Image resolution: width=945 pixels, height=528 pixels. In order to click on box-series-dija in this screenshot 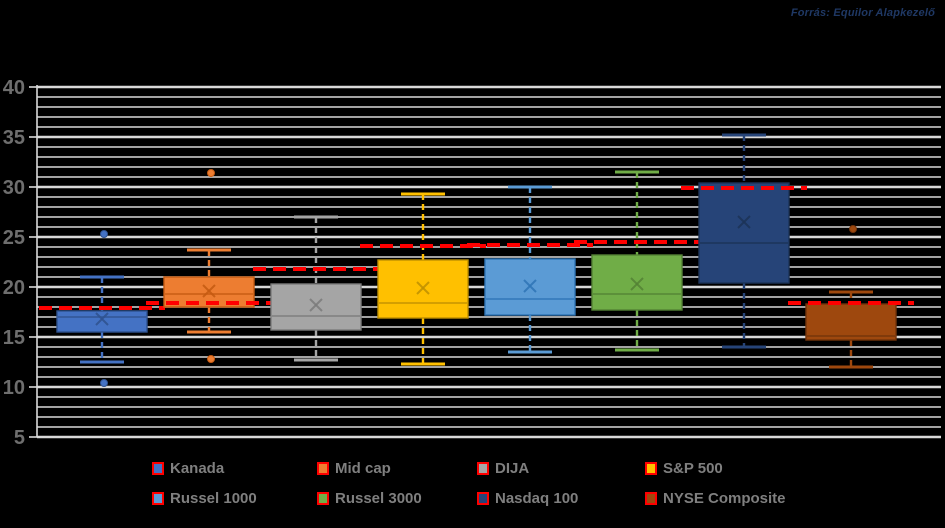, I will do `click(316, 288)`.